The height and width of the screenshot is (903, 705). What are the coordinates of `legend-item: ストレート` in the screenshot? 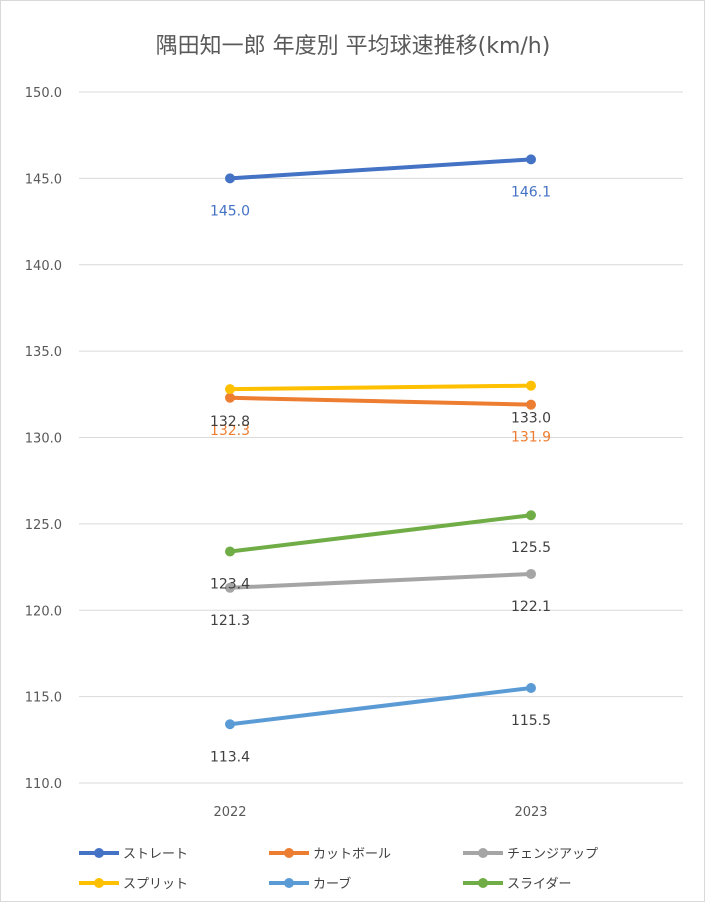 It's located at (133, 854).